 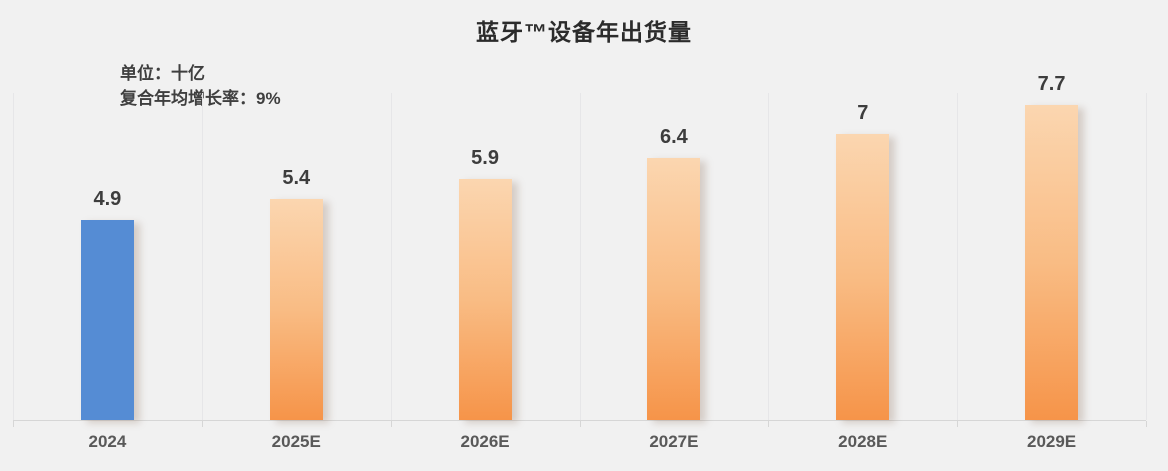 I want to click on x-axis-label-2029E: 2029E, so click(x=1051, y=441).